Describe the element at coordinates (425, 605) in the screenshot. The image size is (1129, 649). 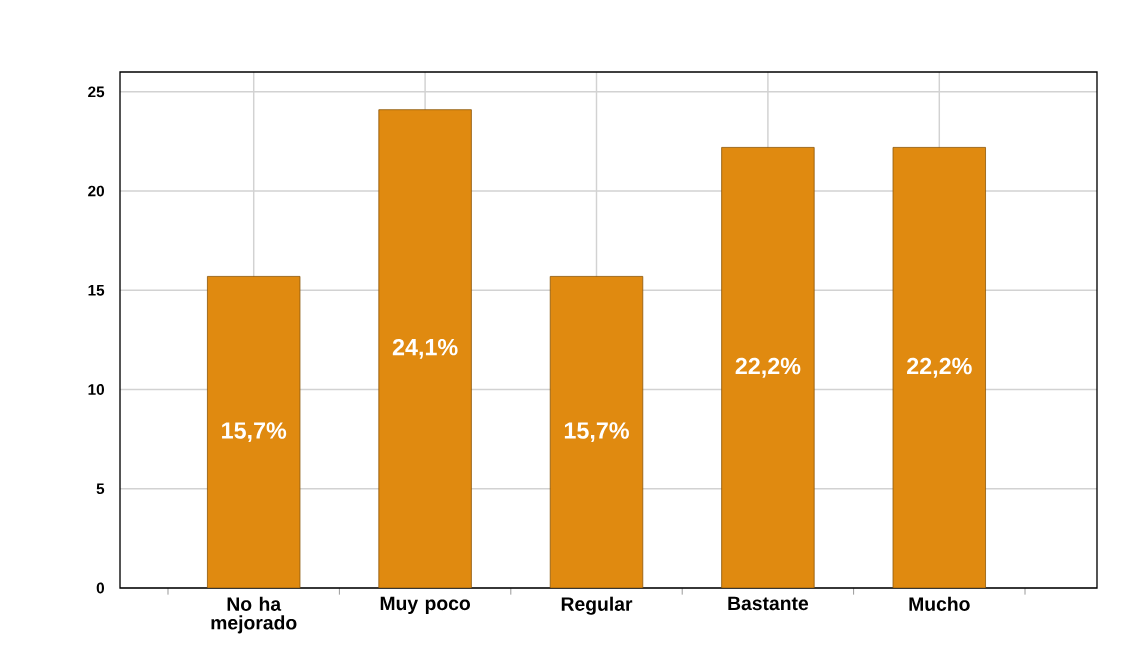
I see `x-tick-label: Muy poco` at that location.